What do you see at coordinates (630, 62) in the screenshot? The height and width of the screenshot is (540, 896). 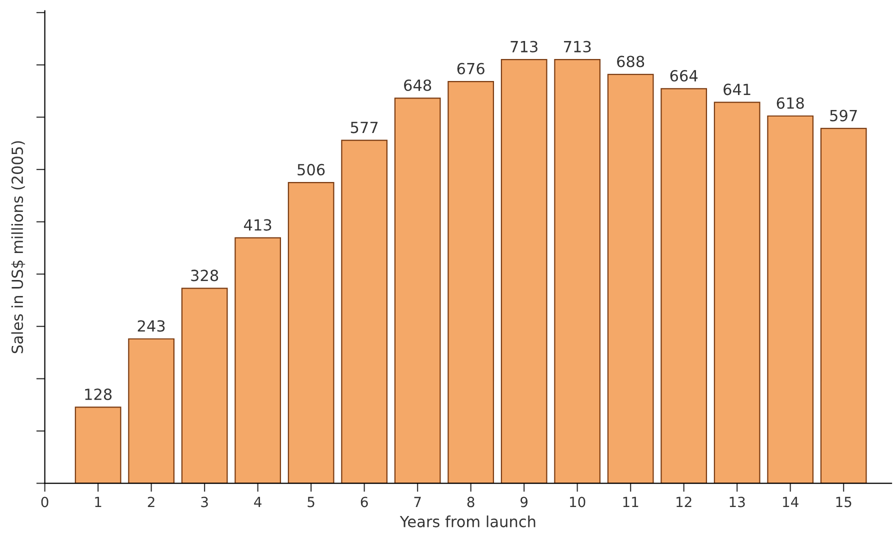 I see `data-label: 688` at bounding box center [630, 62].